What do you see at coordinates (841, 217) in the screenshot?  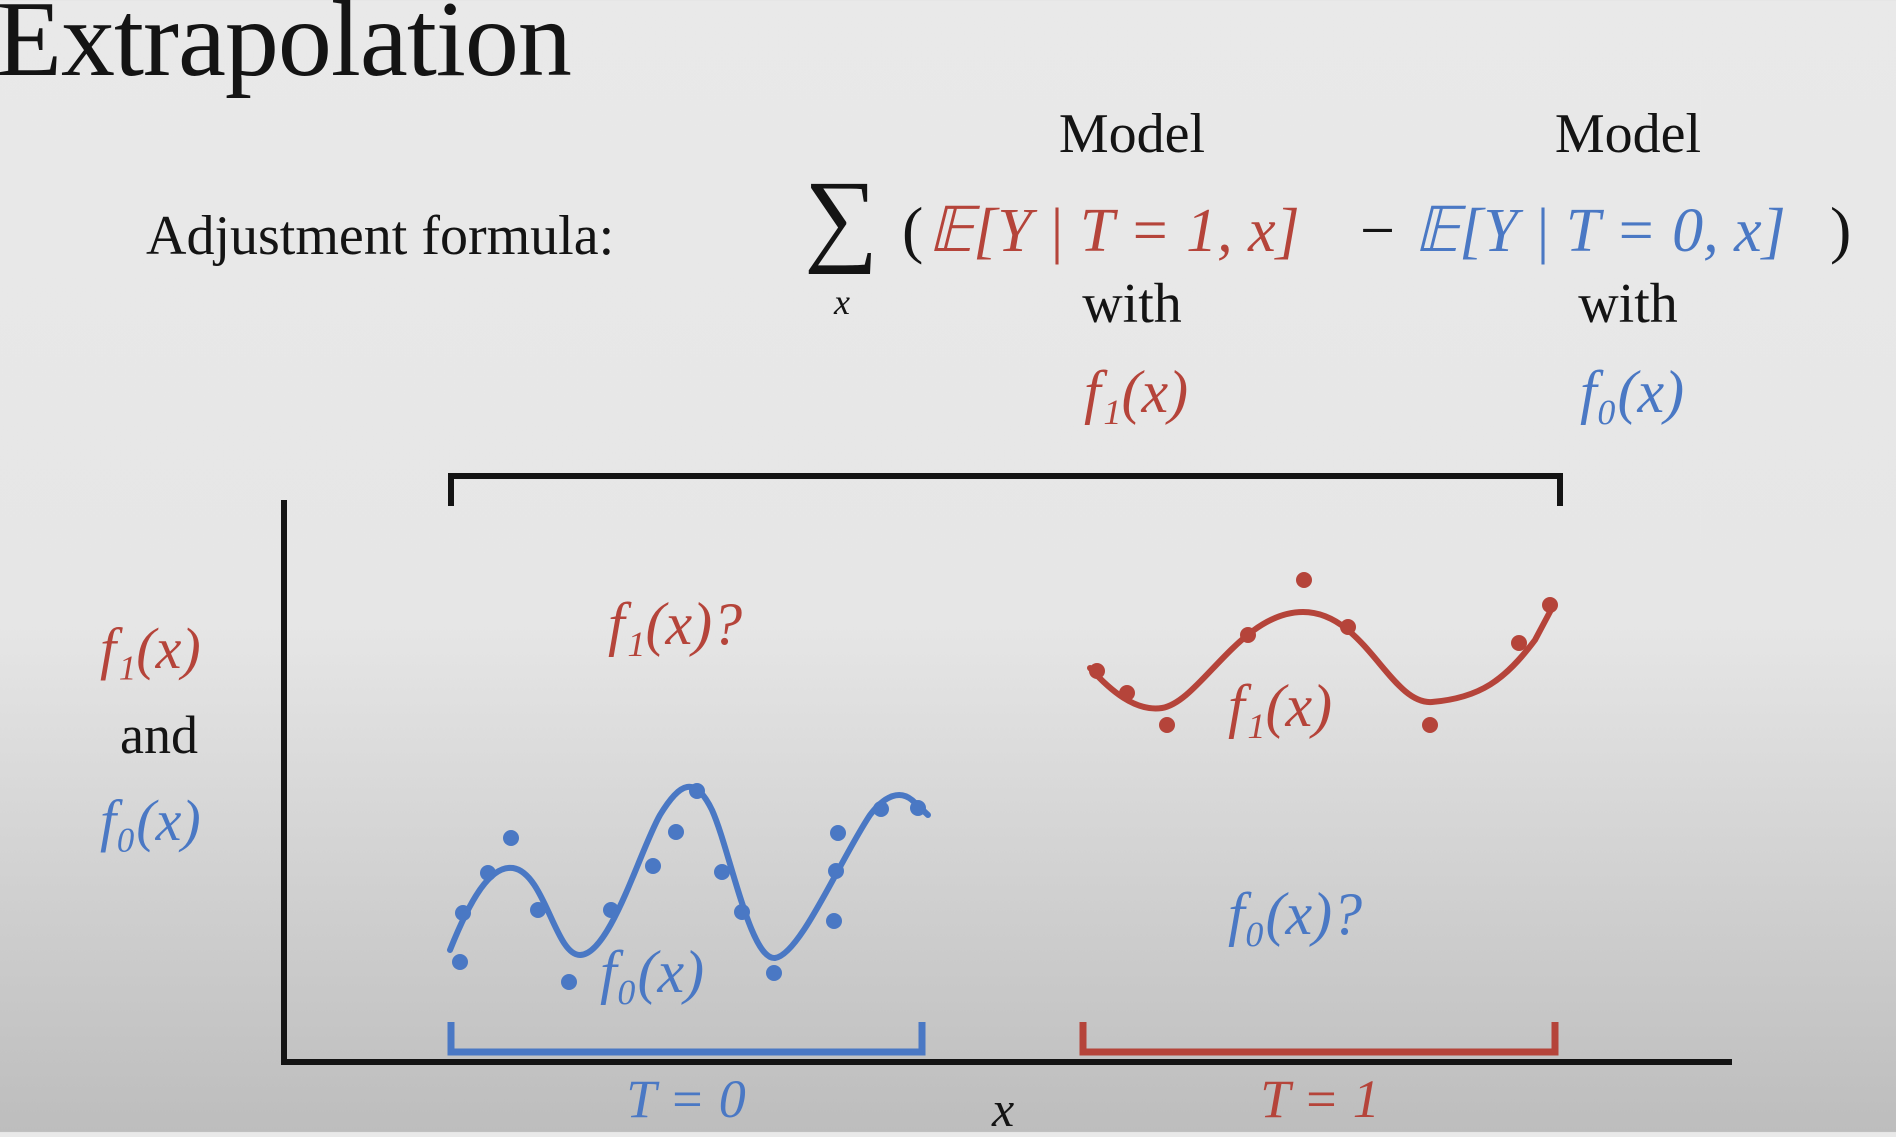 I see `summation-symbol: ∑` at bounding box center [841, 217].